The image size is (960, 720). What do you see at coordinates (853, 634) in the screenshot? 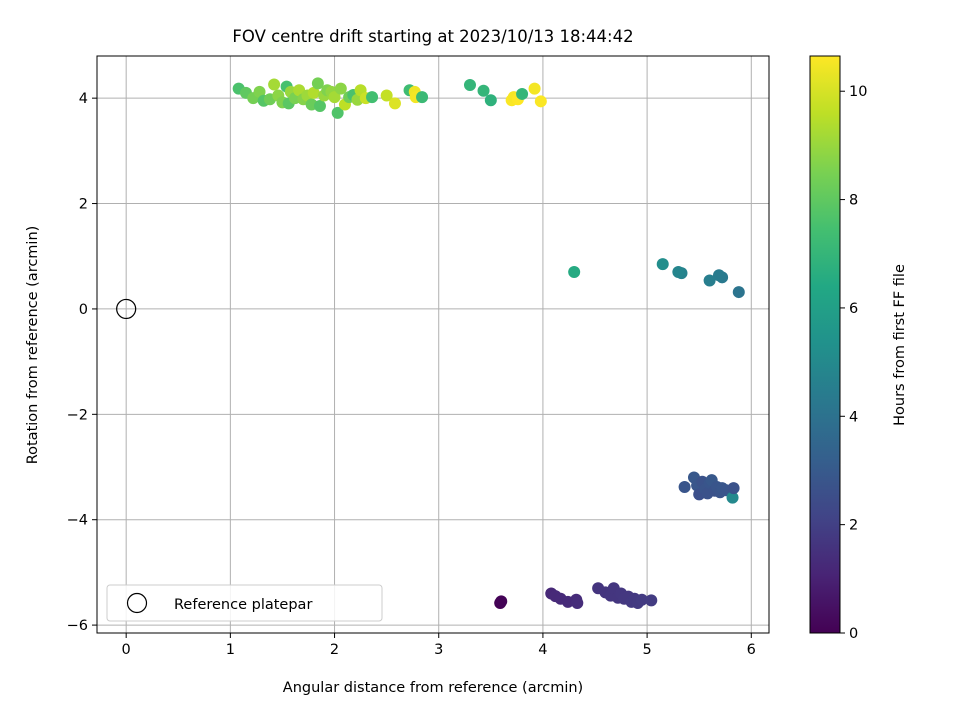
I see `colorbar-tick-label: 0` at bounding box center [853, 634].